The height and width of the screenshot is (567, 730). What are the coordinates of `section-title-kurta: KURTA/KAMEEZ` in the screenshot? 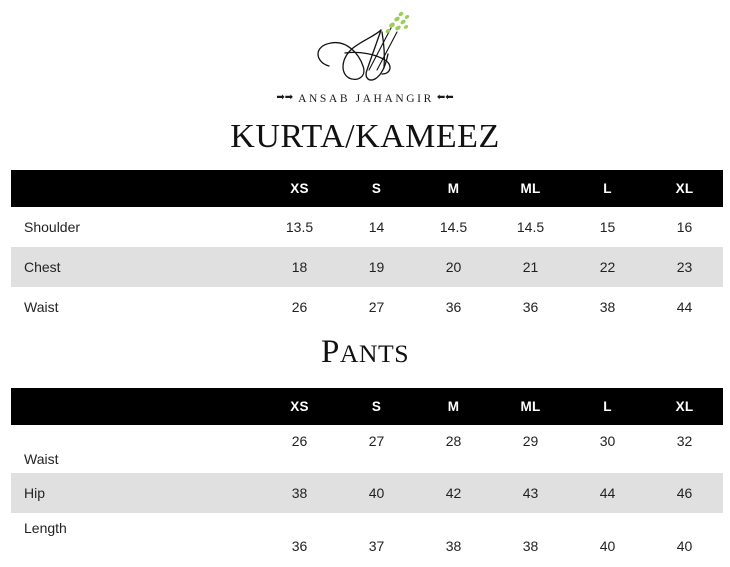 It's located at (365, 136).